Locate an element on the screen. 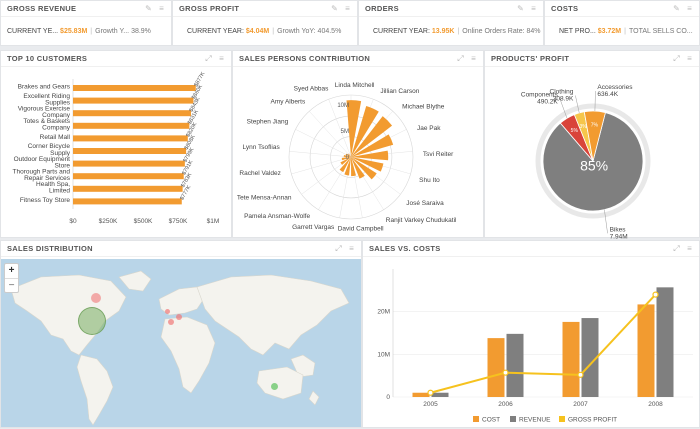  x-tick-label: 2005 is located at coordinates (430, 404).